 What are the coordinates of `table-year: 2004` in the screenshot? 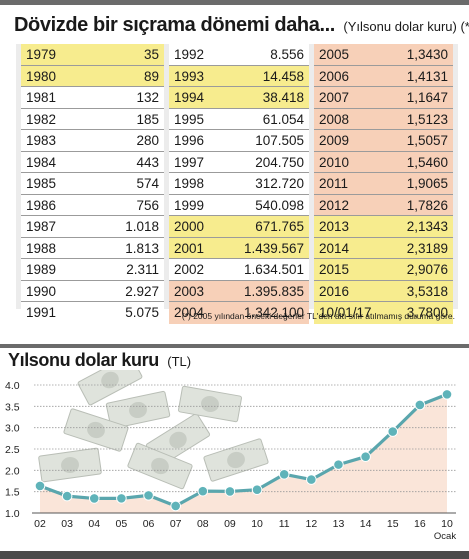 It's located at (189, 312).